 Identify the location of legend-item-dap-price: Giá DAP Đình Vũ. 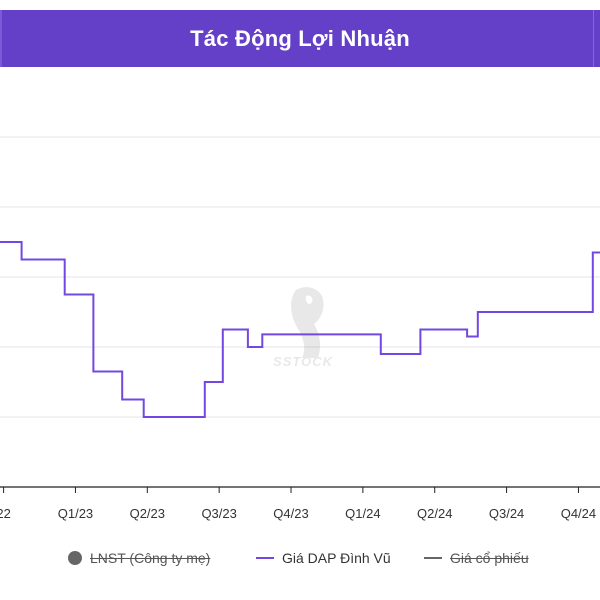
(323, 558).